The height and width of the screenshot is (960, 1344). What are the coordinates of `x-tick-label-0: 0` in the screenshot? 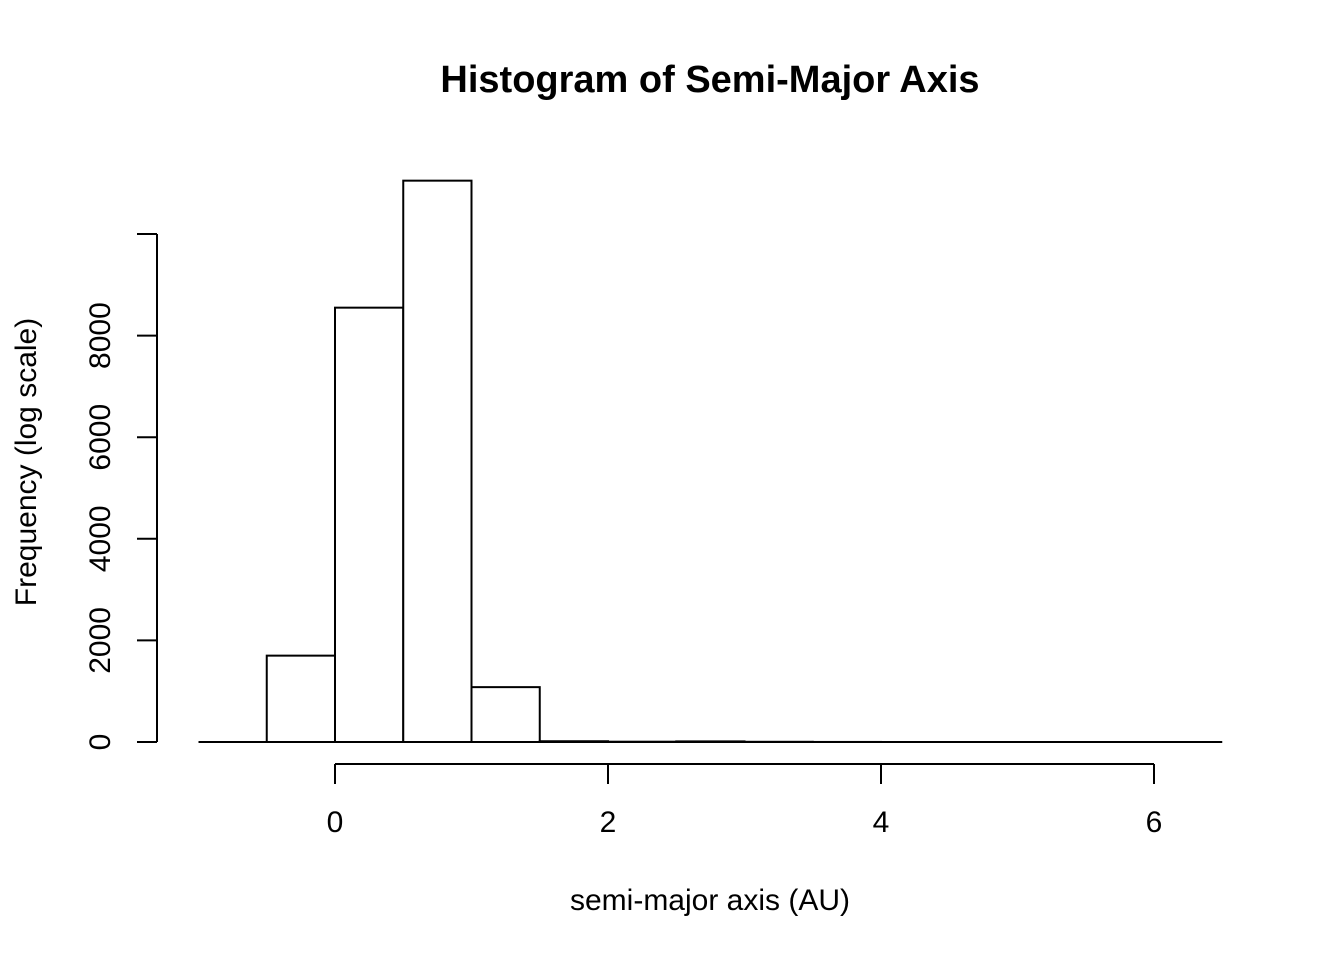 It's located at (335, 822).